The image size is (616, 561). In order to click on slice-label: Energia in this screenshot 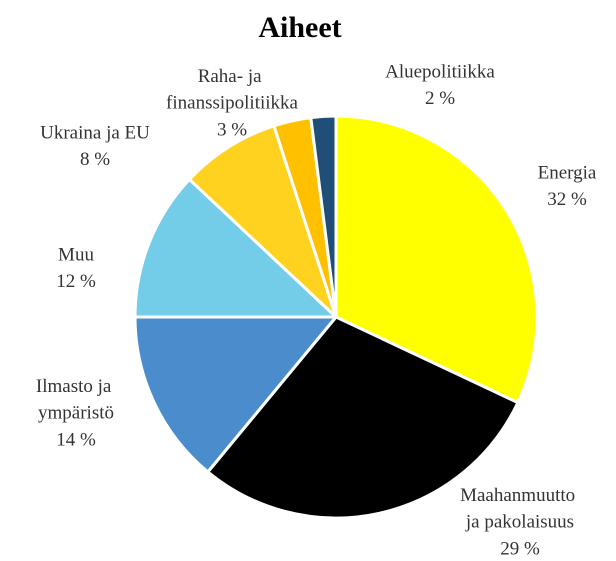, I will do `click(567, 172)`.